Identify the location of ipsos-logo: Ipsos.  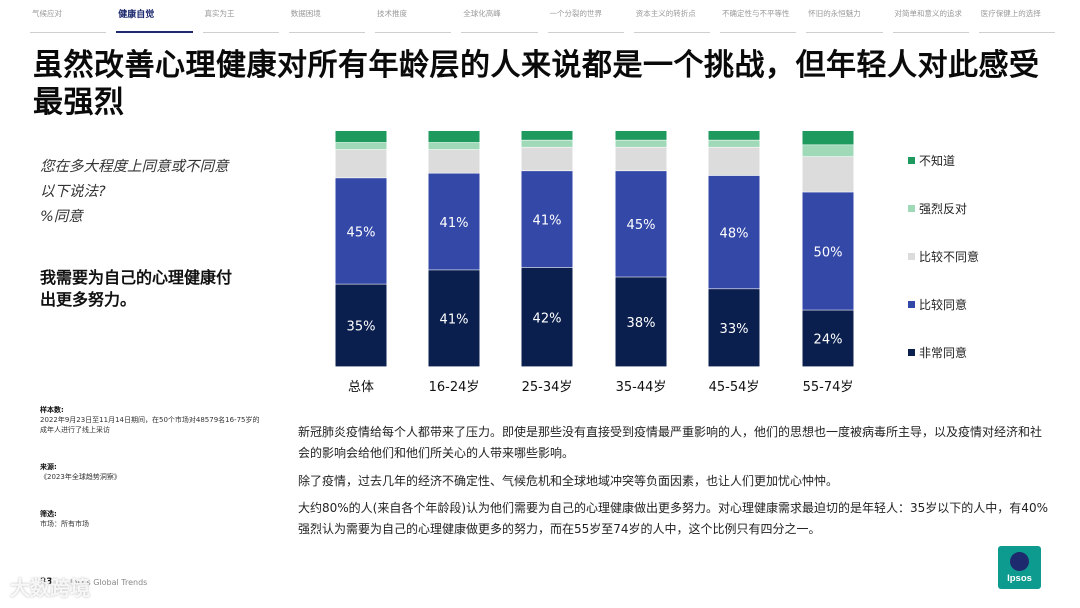
(1019, 567).